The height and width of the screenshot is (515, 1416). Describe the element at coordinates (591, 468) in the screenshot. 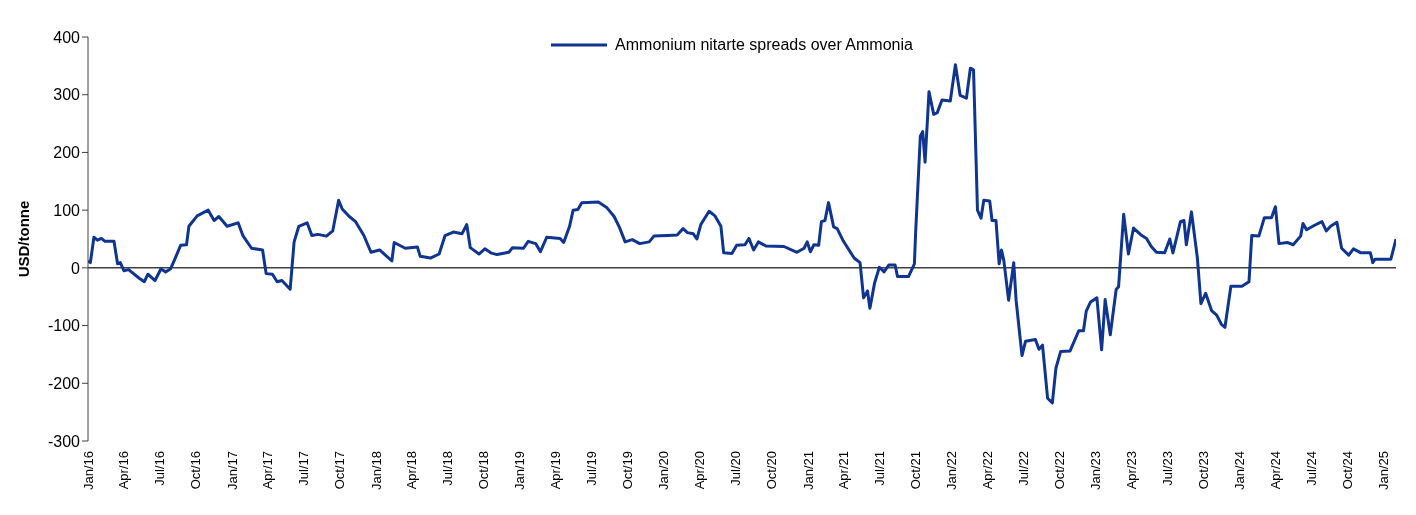

I see `x-tick-label: Jul/19` at that location.